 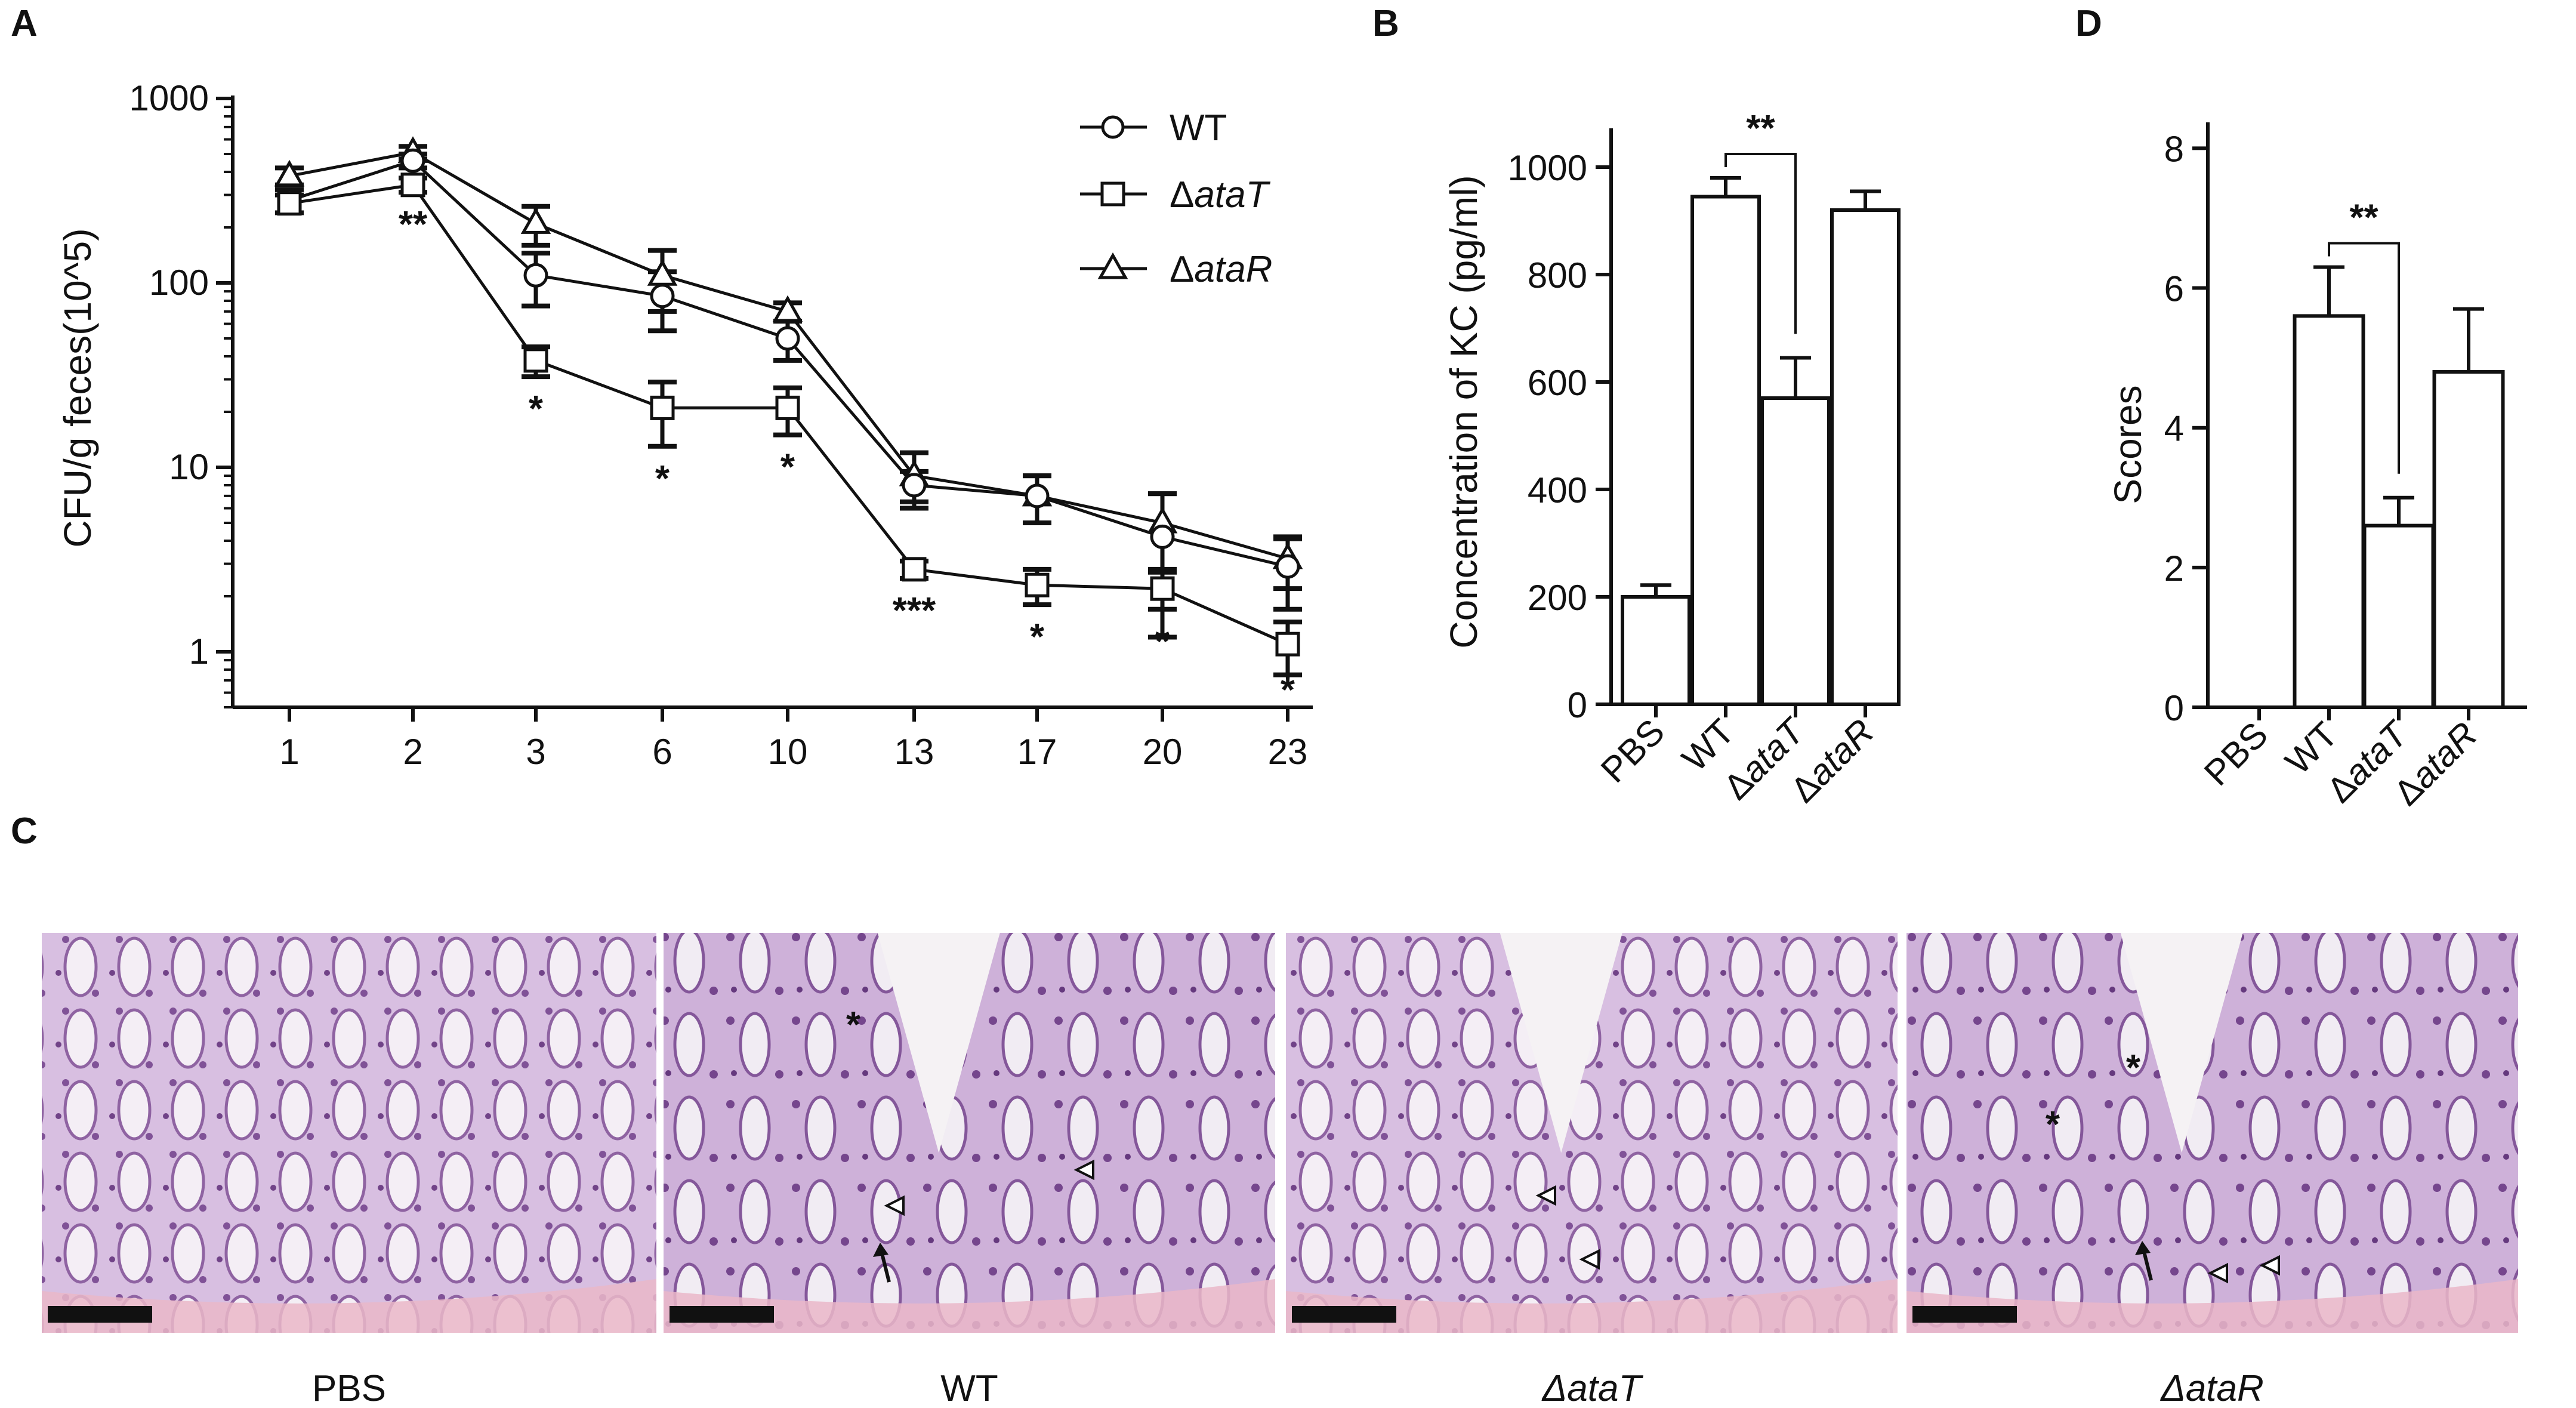 What do you see at coordinates (1557, 383) in the screenshot?
I see `y-tick-label: 600` at bounding box center [1557, 383].